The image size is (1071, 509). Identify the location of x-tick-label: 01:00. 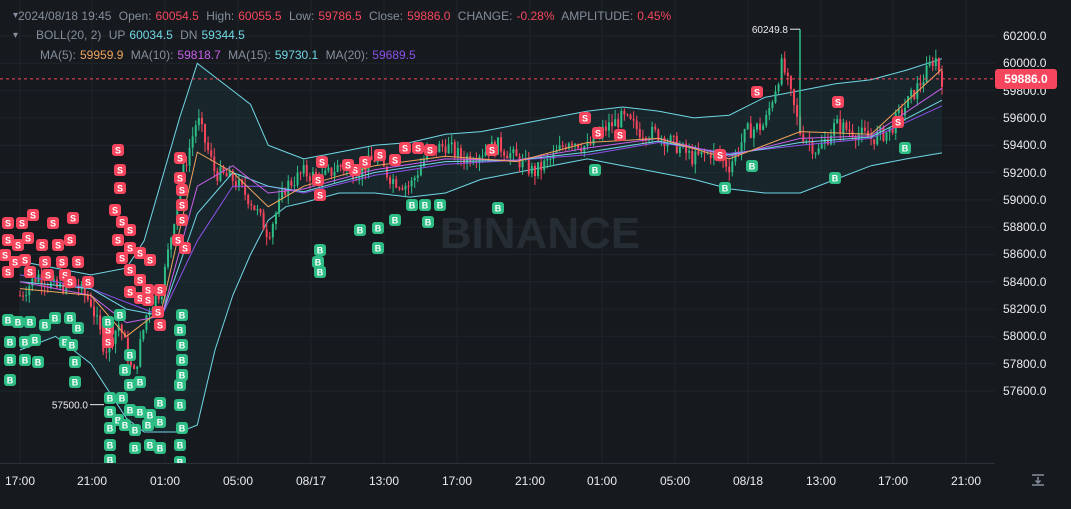
(602, 481).